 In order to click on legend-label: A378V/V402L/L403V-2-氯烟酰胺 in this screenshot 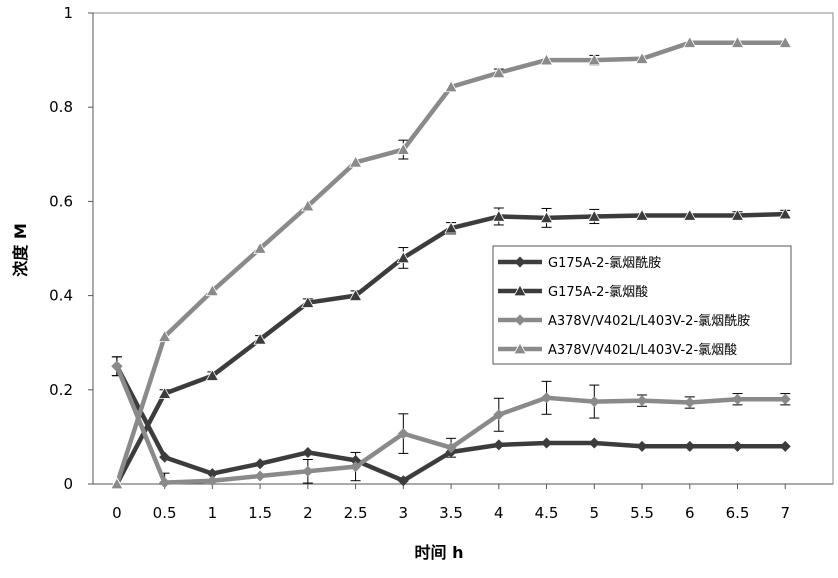, I will do `click(649, 321)`.